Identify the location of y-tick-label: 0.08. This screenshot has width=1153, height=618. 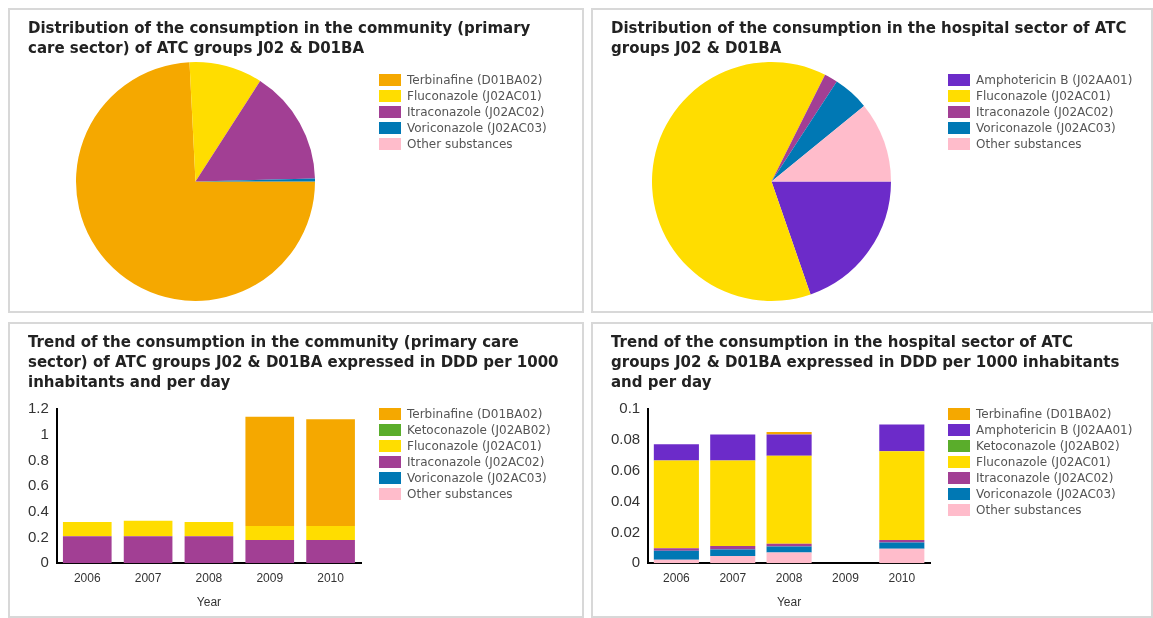
(625, 438).